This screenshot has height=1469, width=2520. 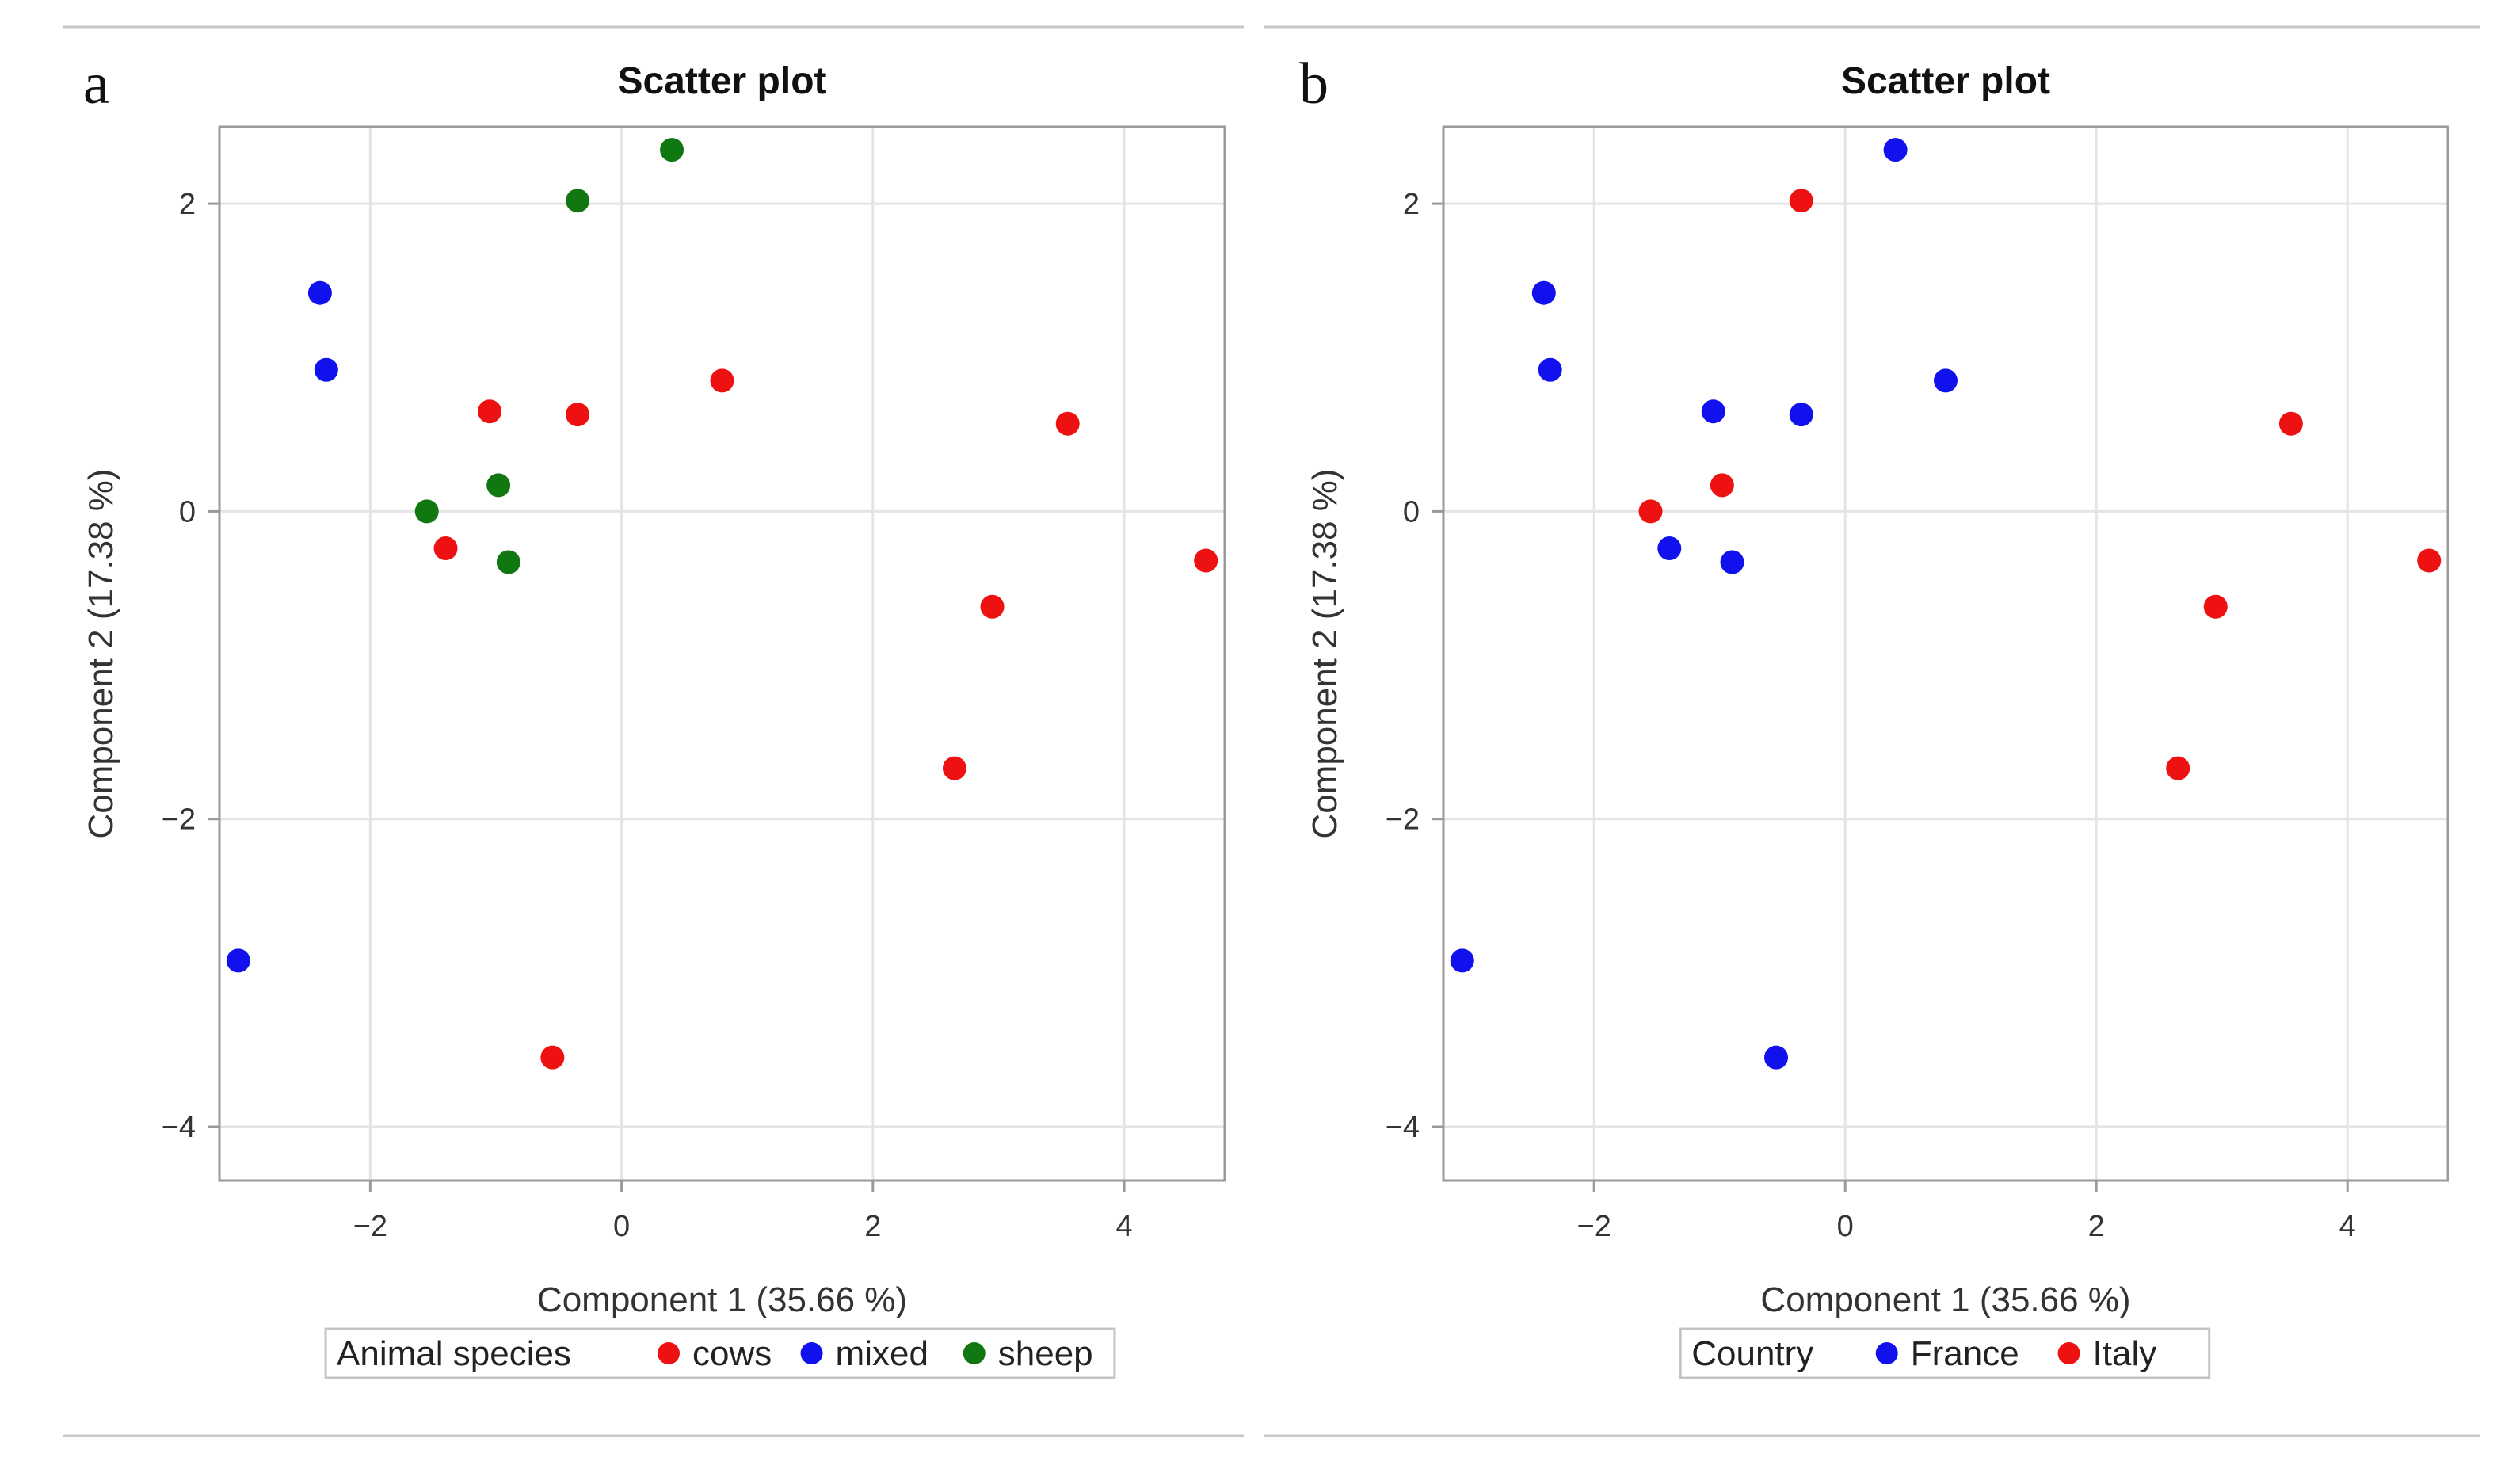 I want to click on legend: Animal species cows mixed sheep, so click(x=720, y=1353).